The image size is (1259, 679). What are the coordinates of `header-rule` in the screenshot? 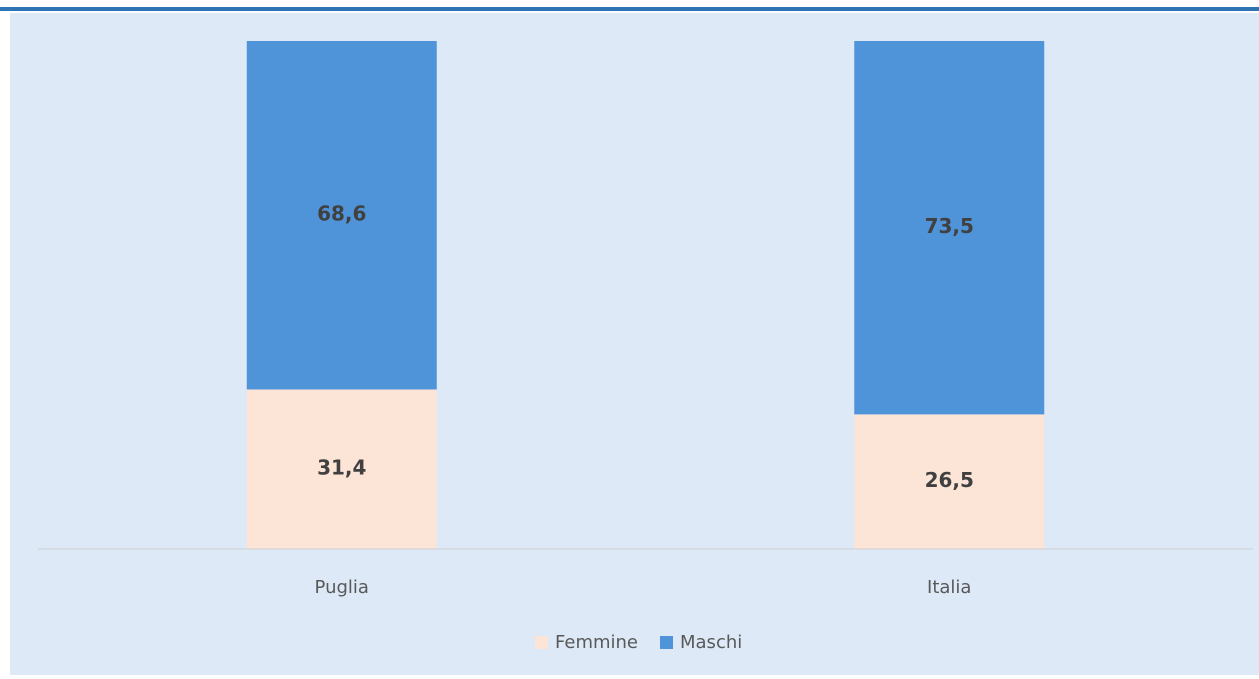 It's located at (629, 9).